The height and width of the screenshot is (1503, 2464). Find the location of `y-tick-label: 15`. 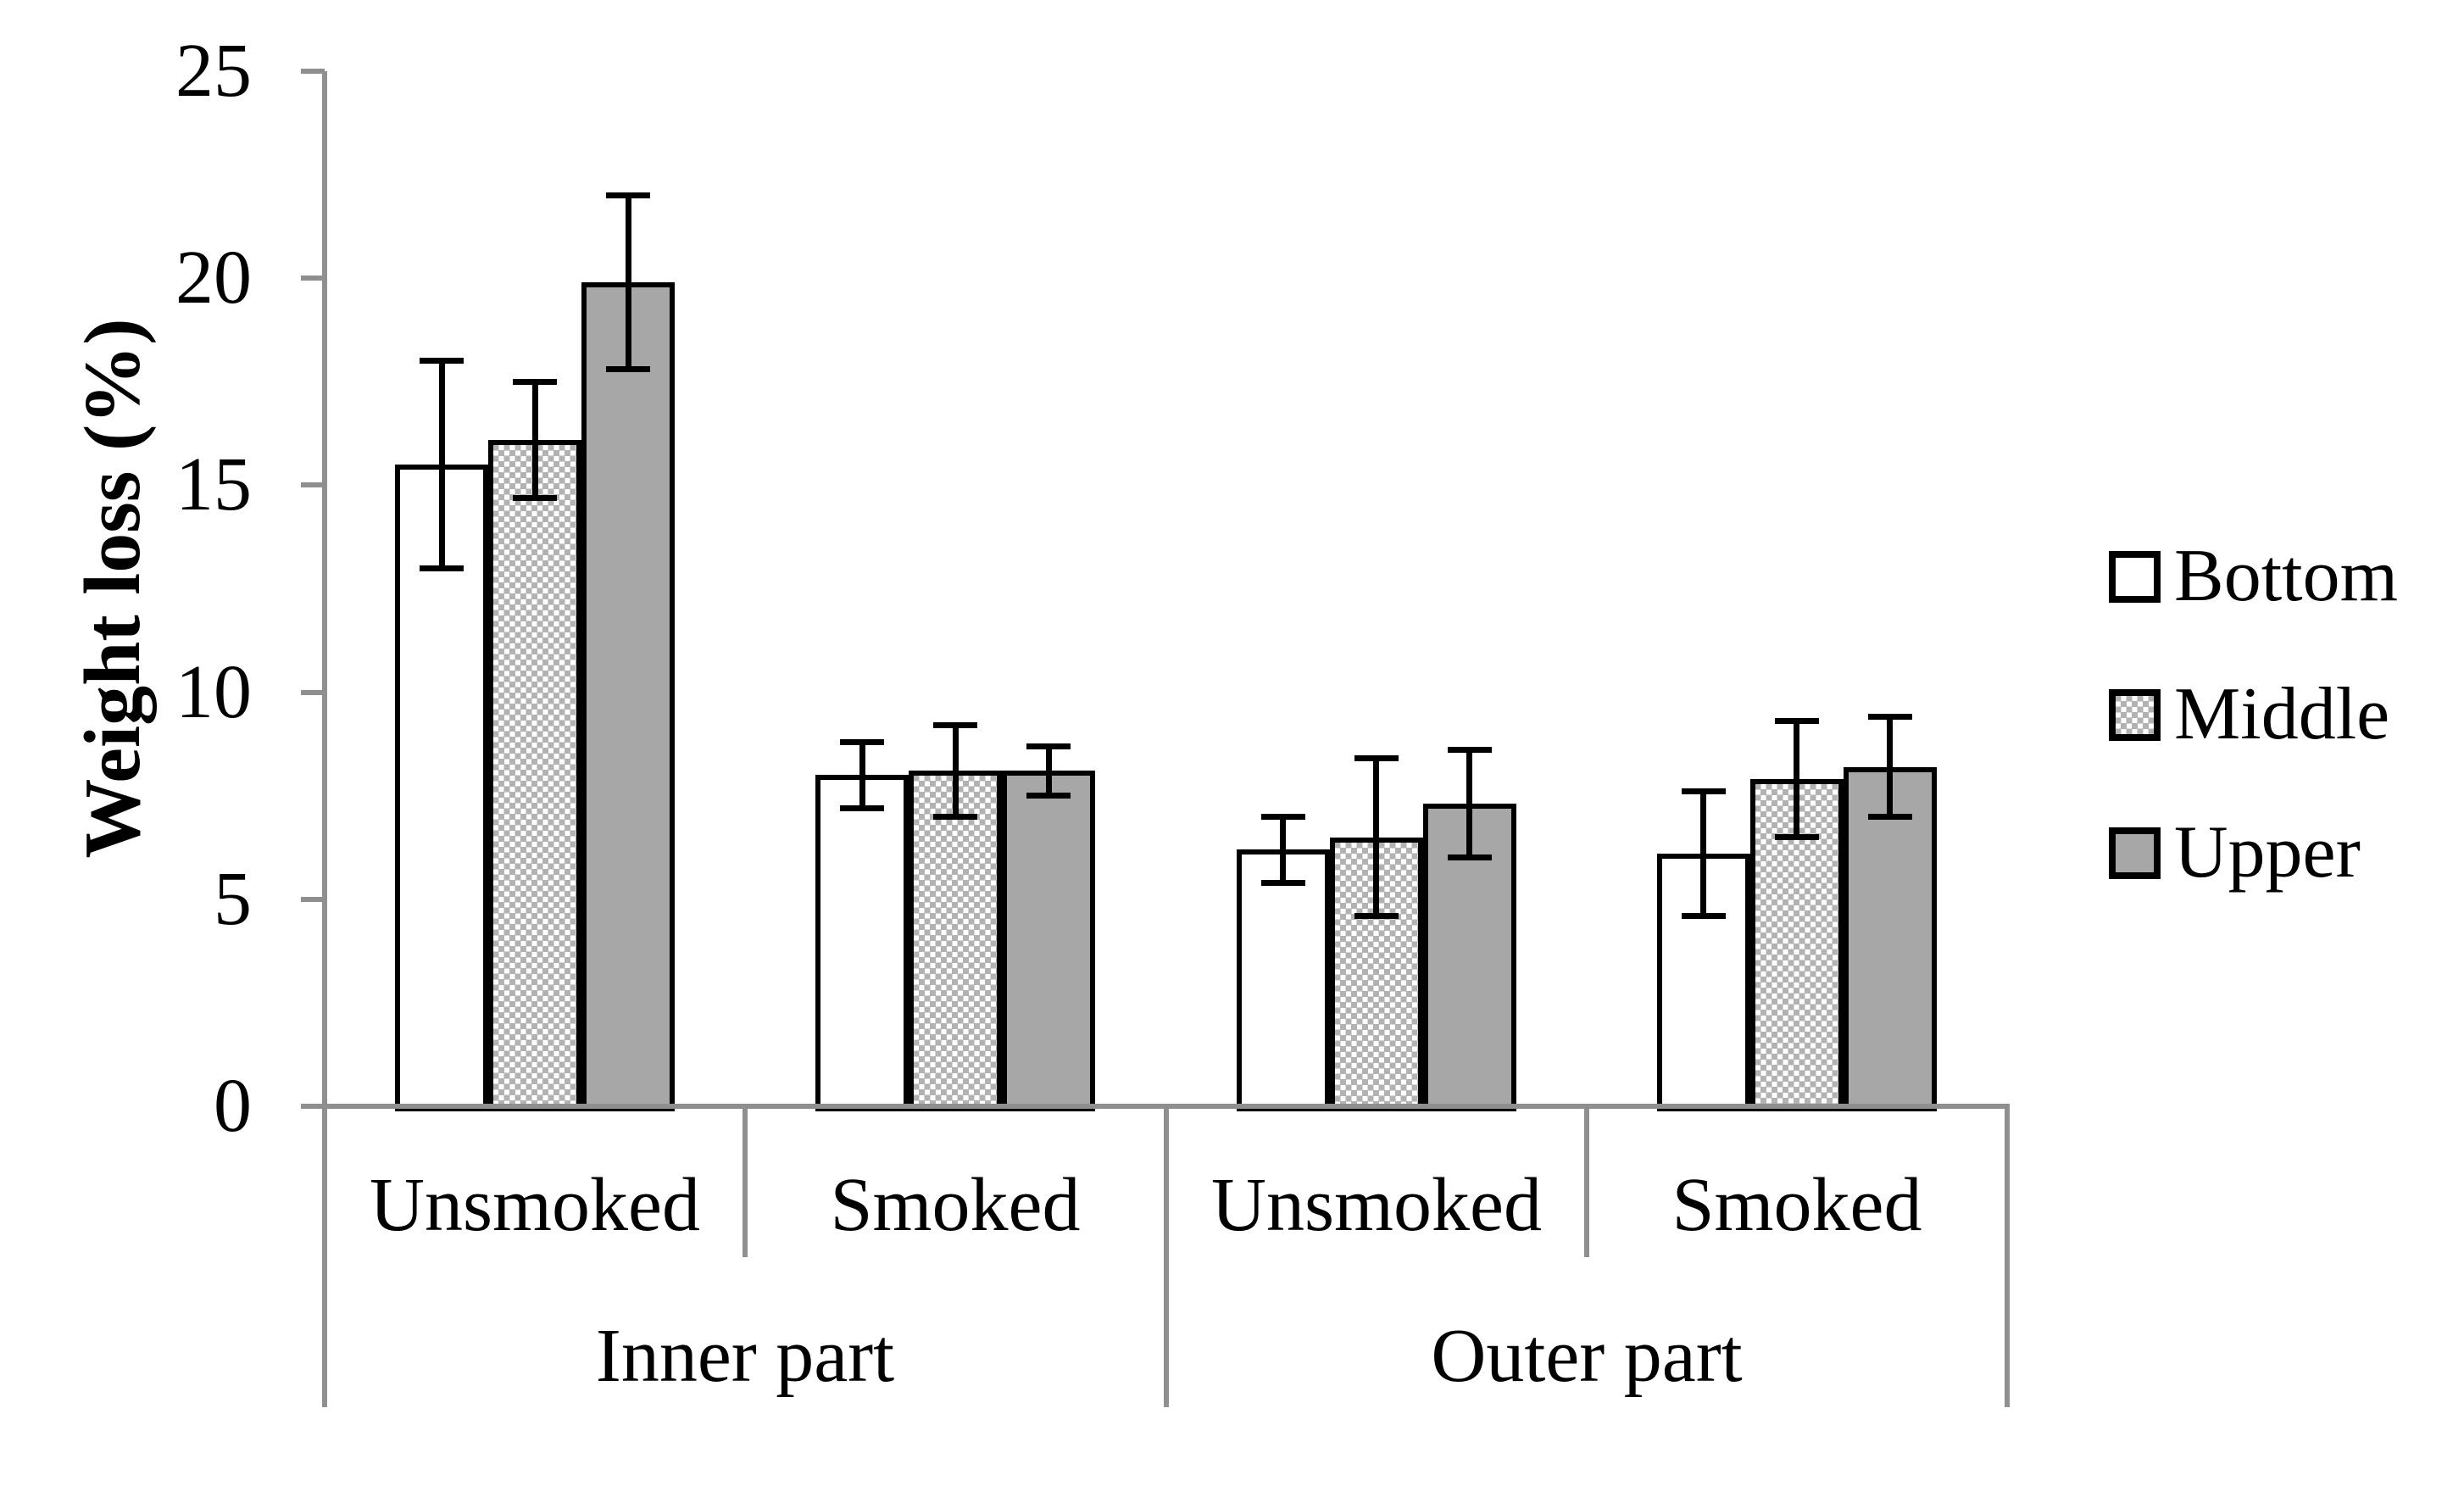

y-tick-label: 15 is located at coordinates (214, 485).